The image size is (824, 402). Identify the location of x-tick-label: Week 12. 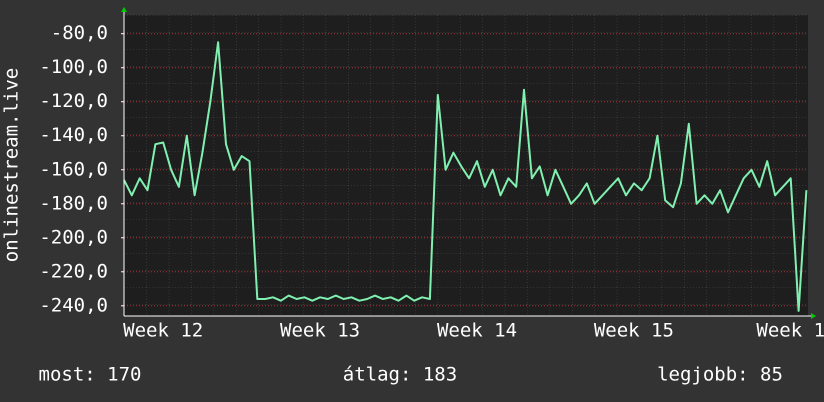
(163, 331).